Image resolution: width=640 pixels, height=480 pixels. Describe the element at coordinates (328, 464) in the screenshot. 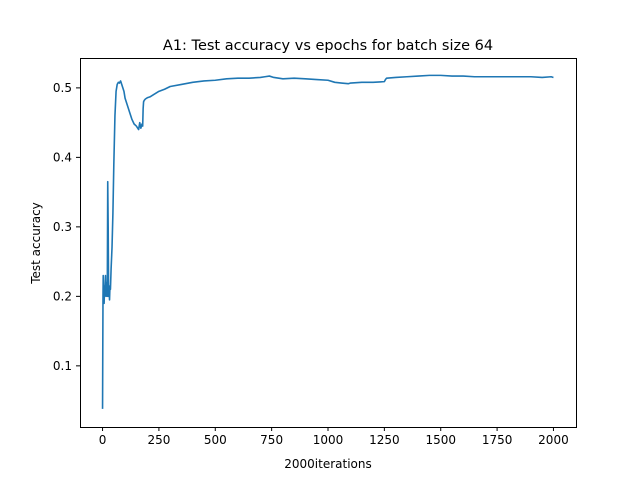

I see `x-axis-label: 2000iterations` at that location.